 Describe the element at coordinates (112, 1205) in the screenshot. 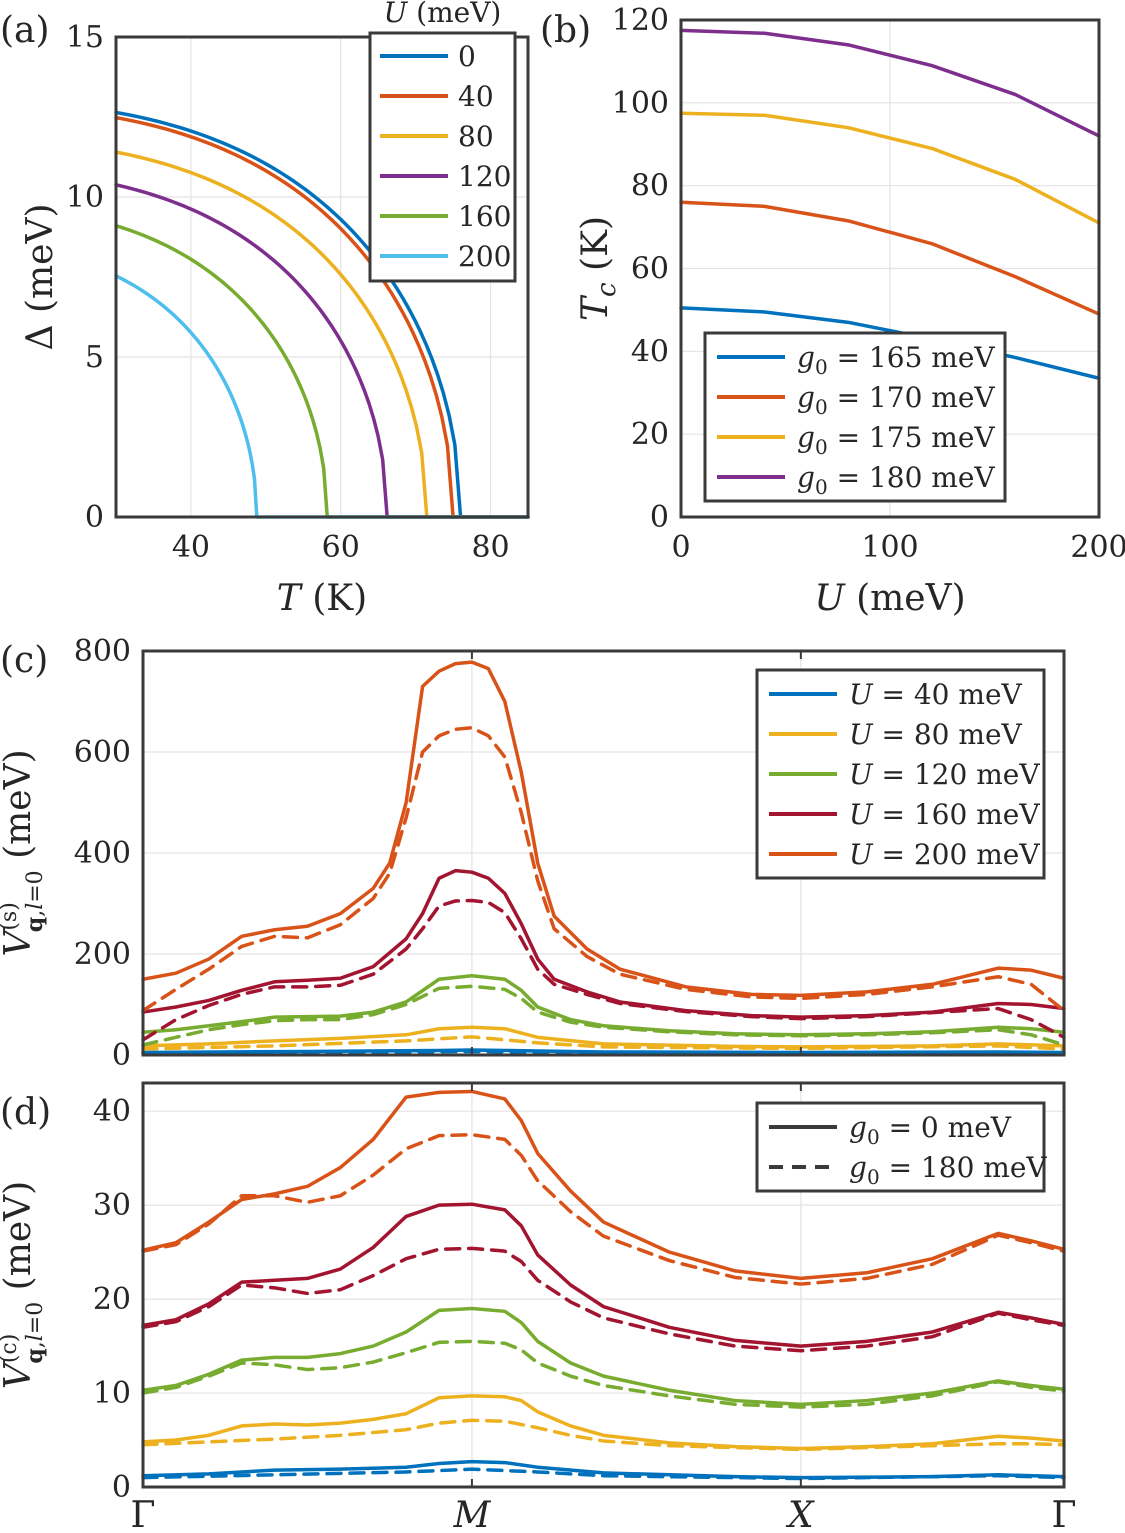

I see `y-tick-label: 30` at that location.